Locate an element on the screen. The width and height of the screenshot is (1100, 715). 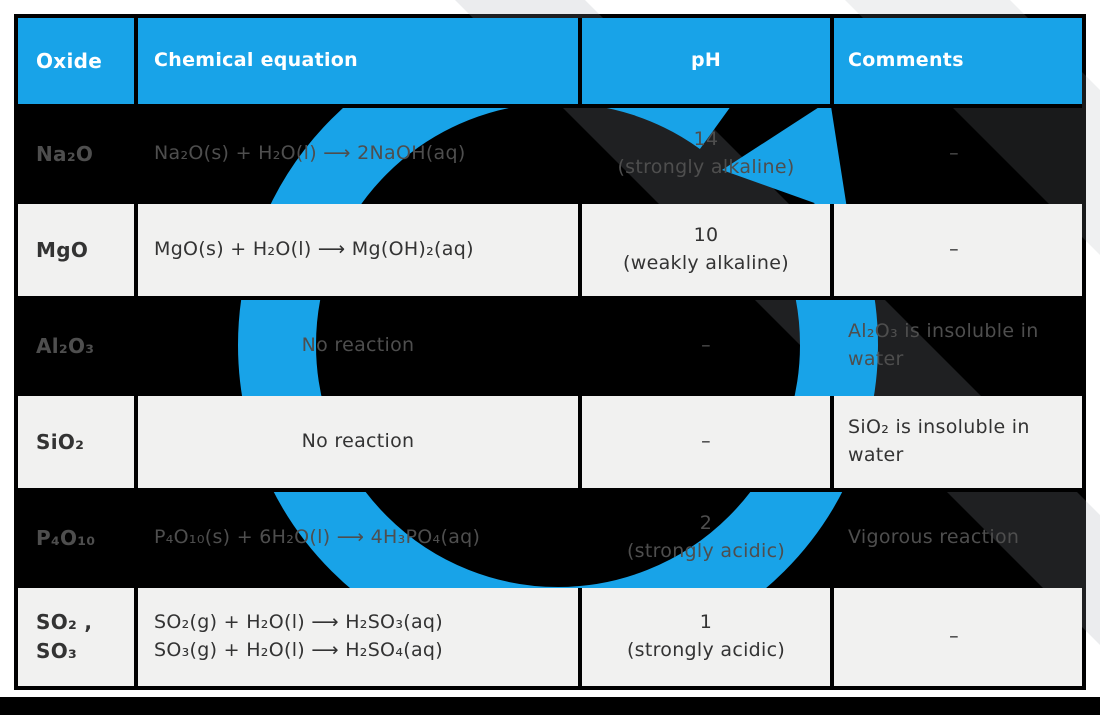
ph-value: 14 (strongly alkaline) is located at coordinates (706, 153).